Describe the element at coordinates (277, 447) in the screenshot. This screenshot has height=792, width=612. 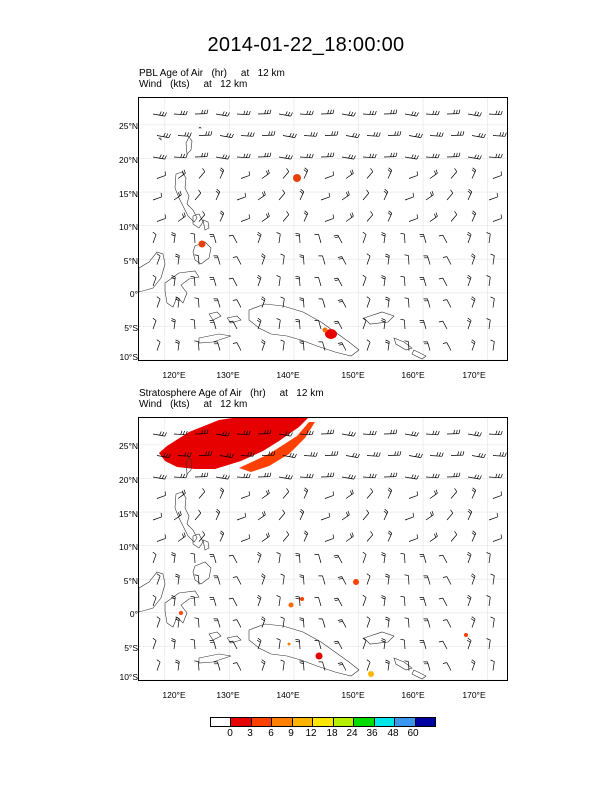
I see `stratospheric-intrusion-edge` at that location.